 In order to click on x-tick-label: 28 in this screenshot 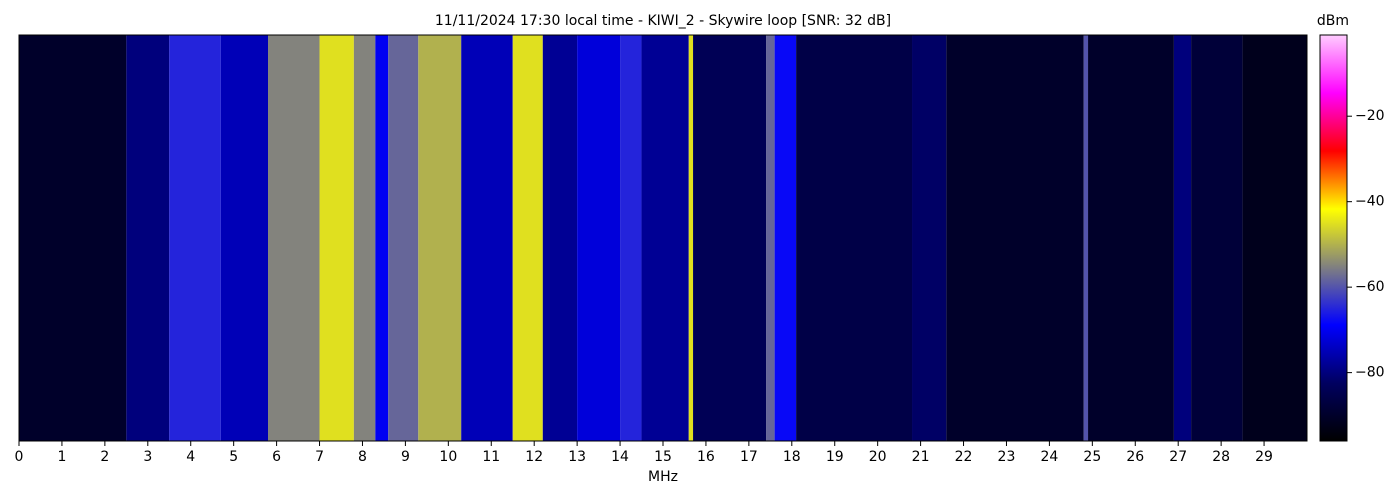, I will do `click(1221, 457)`.